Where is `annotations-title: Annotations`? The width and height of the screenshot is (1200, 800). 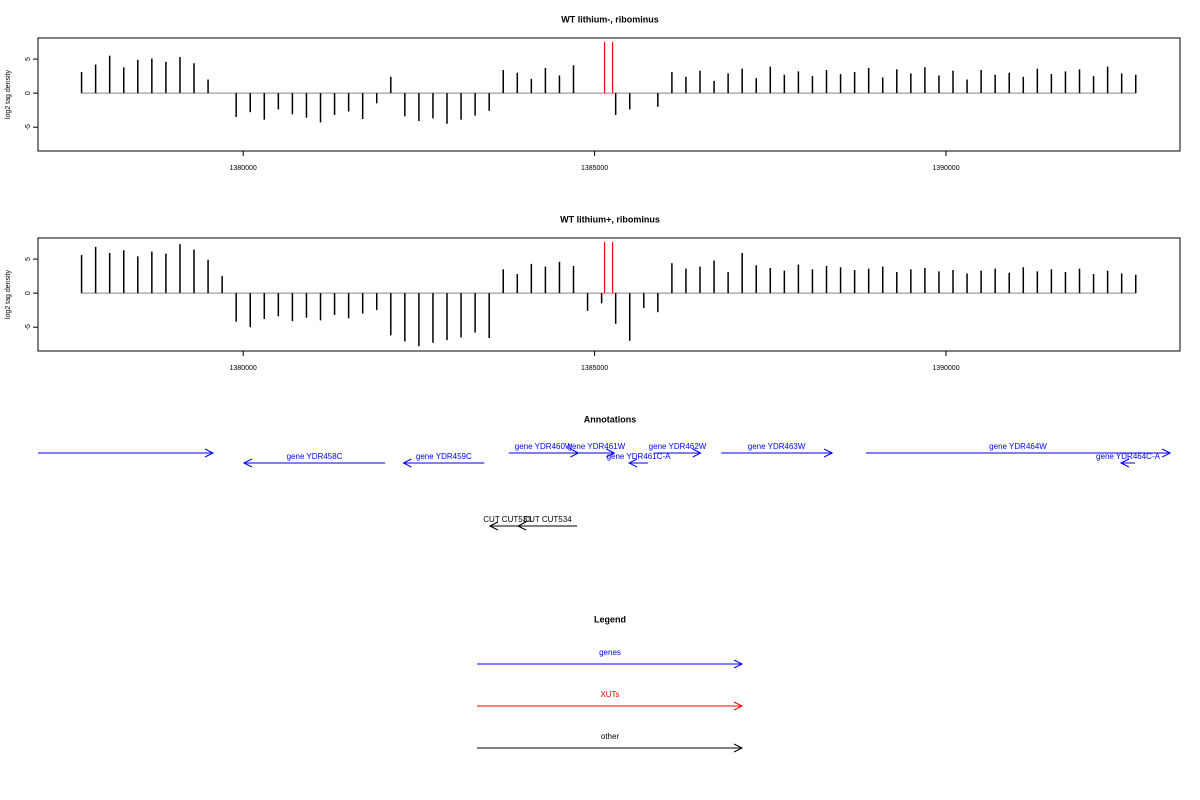 annotations-title: Annotations is located at coordinates (610, 419).